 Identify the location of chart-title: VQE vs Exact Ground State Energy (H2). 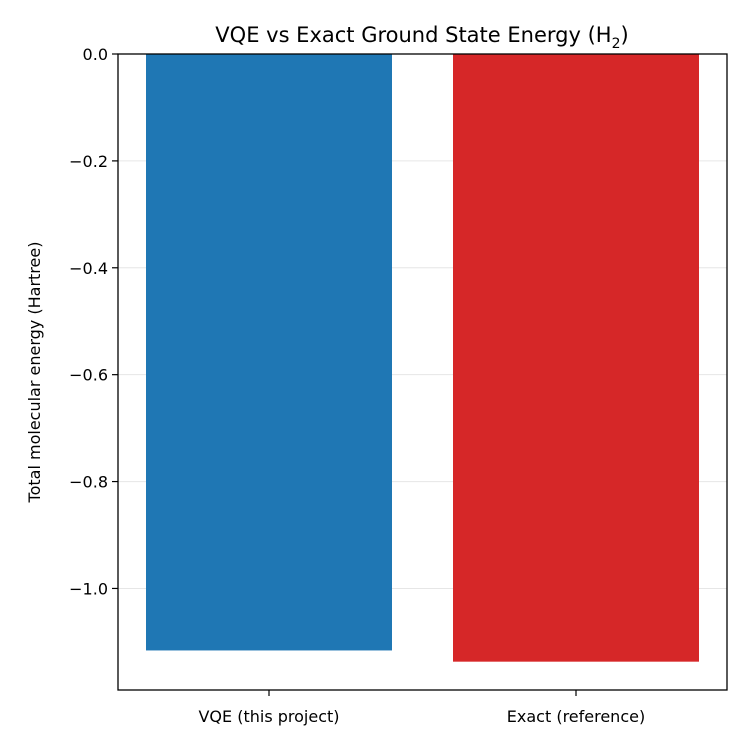
(421, 37).